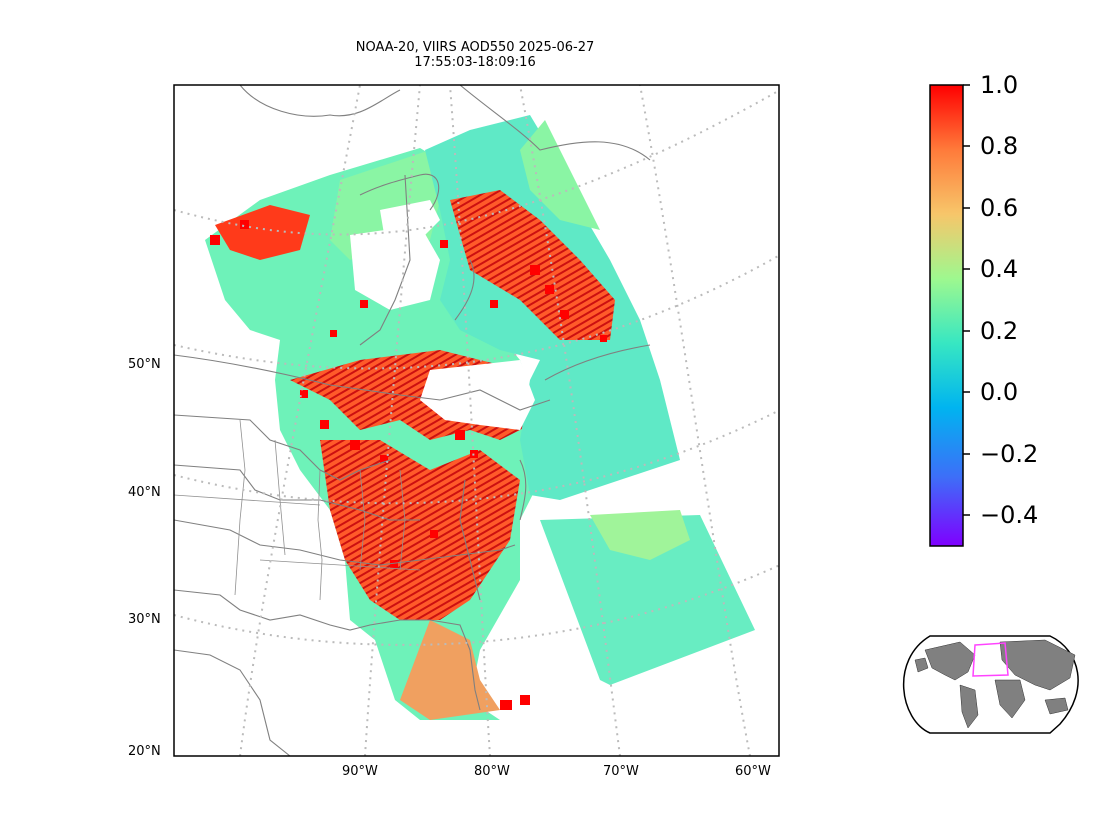 Image resolution: width=1120 pixels, height=840 pixels. Describe the element at coordinates (144, 492) in the screenshot. I see `lat-label-40n: 40°N` at that location.